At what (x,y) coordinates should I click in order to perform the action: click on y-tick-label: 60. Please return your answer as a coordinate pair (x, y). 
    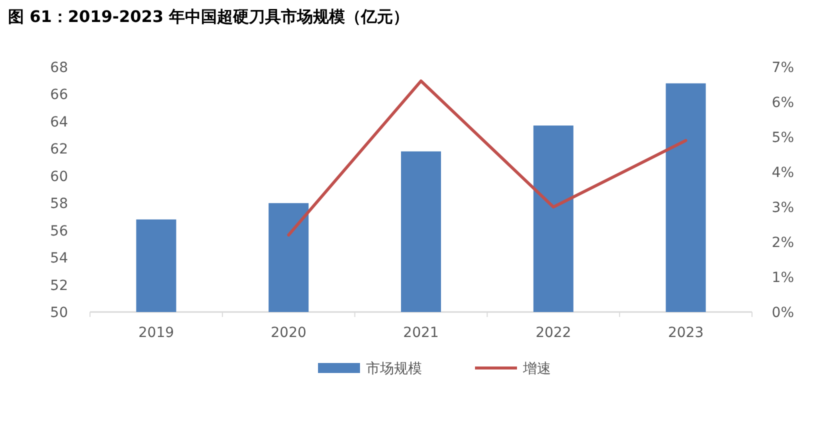
    Looking at the image, I should click on (59, 176).